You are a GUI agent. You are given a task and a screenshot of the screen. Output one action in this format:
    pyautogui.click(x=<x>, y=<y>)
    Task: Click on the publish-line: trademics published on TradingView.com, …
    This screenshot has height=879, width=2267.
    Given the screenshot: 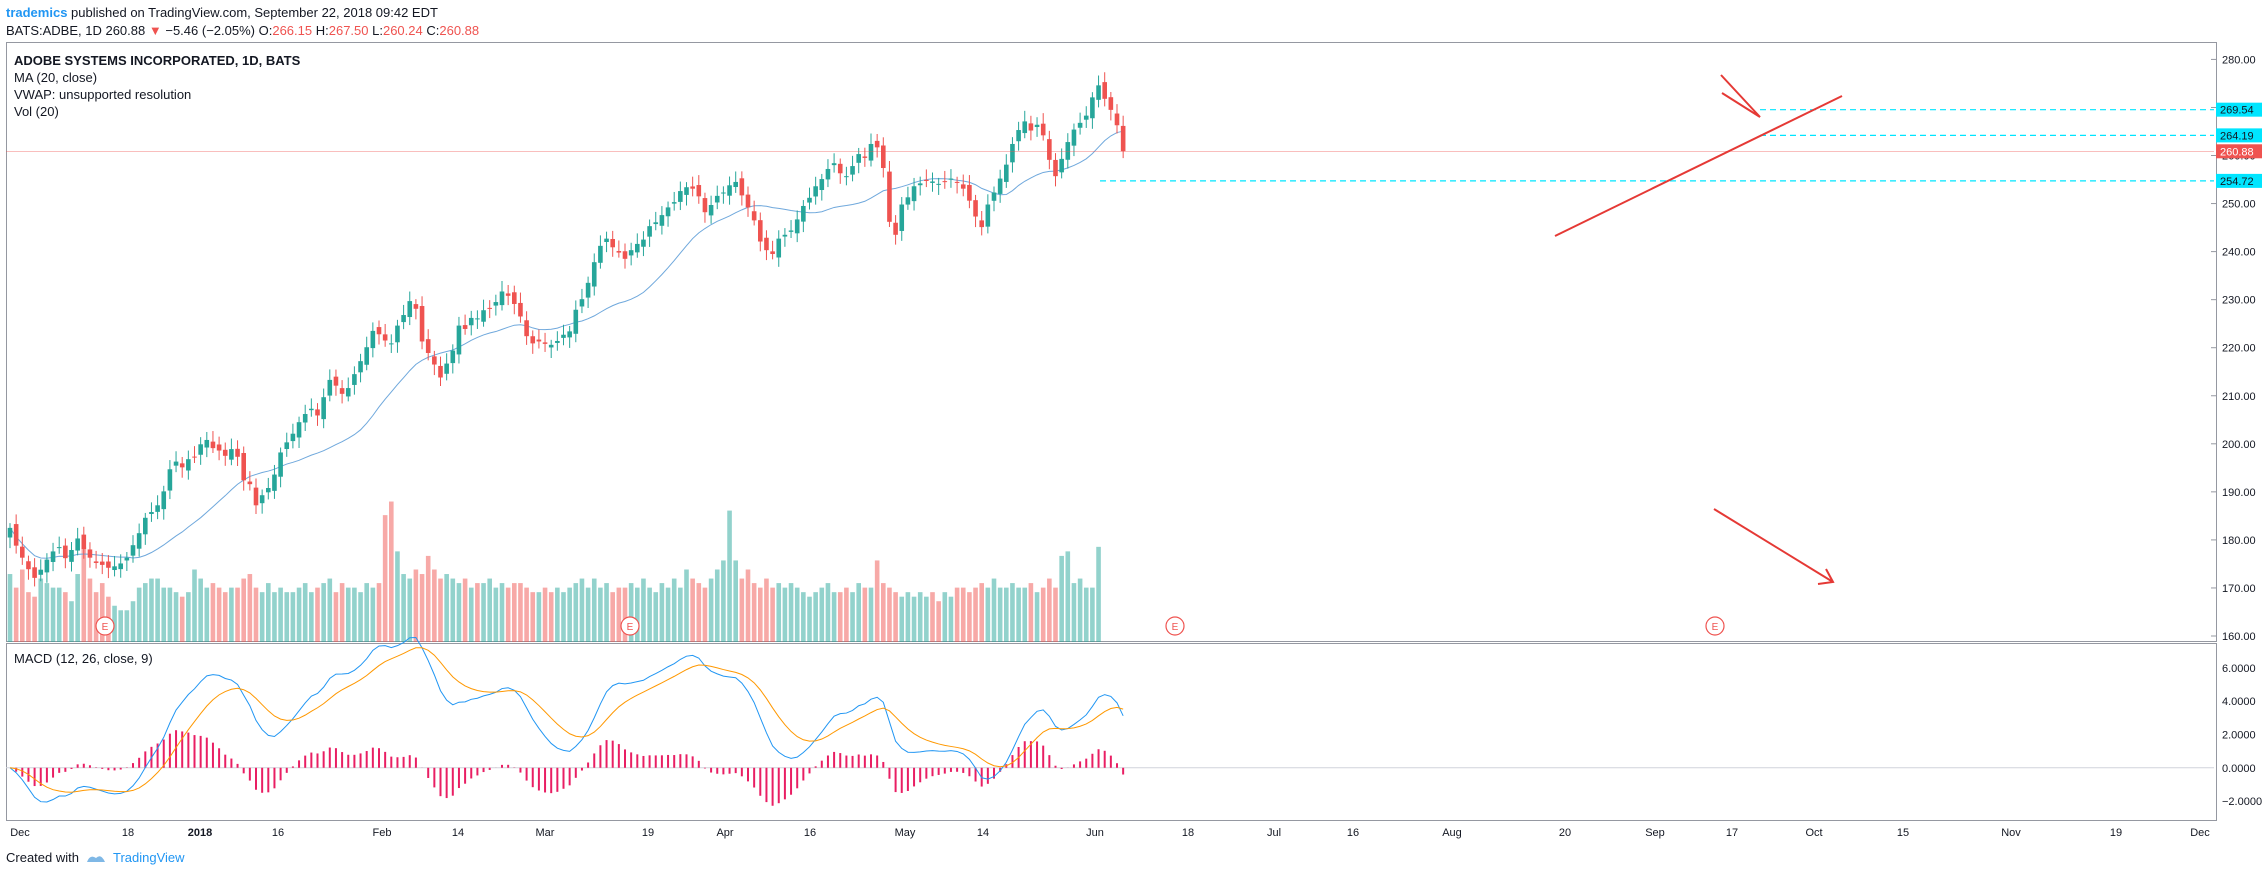 What is the action you would take?
    pyautogui.click(x=242, y=13)
    